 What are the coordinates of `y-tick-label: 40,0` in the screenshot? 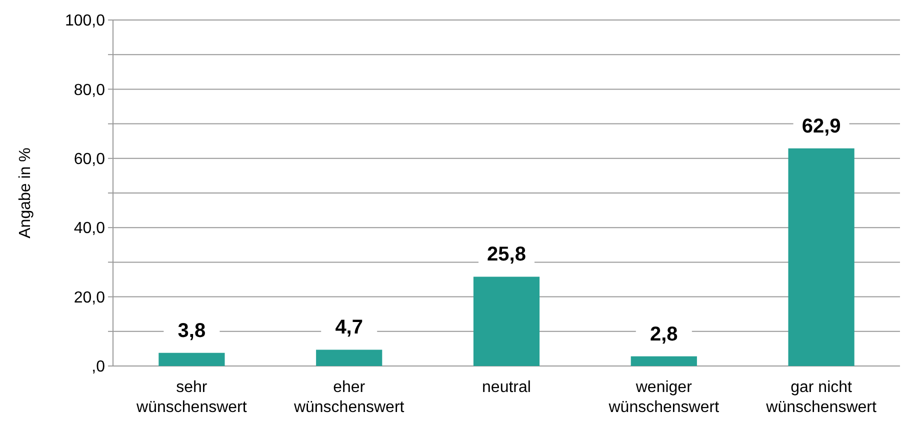 It's located at (90, 229).